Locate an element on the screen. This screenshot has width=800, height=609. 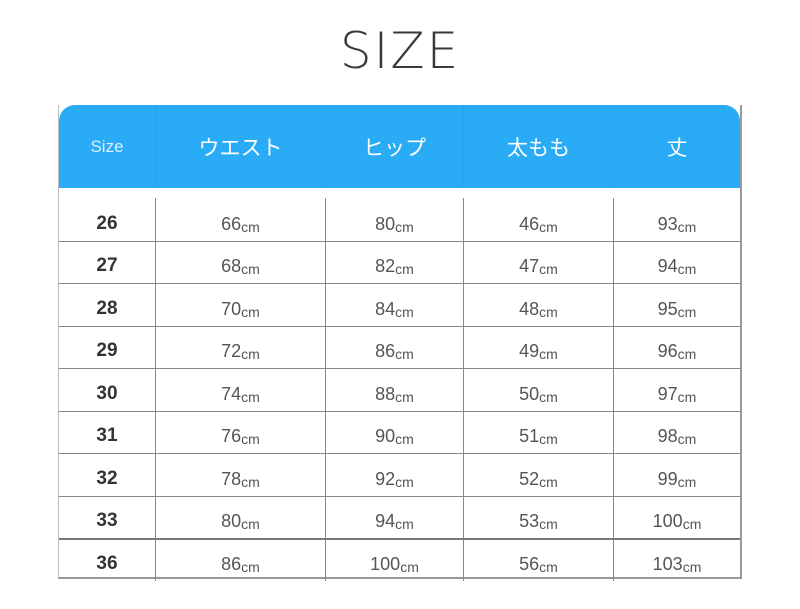
size-cell: 31 is located at coordinates (107, 432).